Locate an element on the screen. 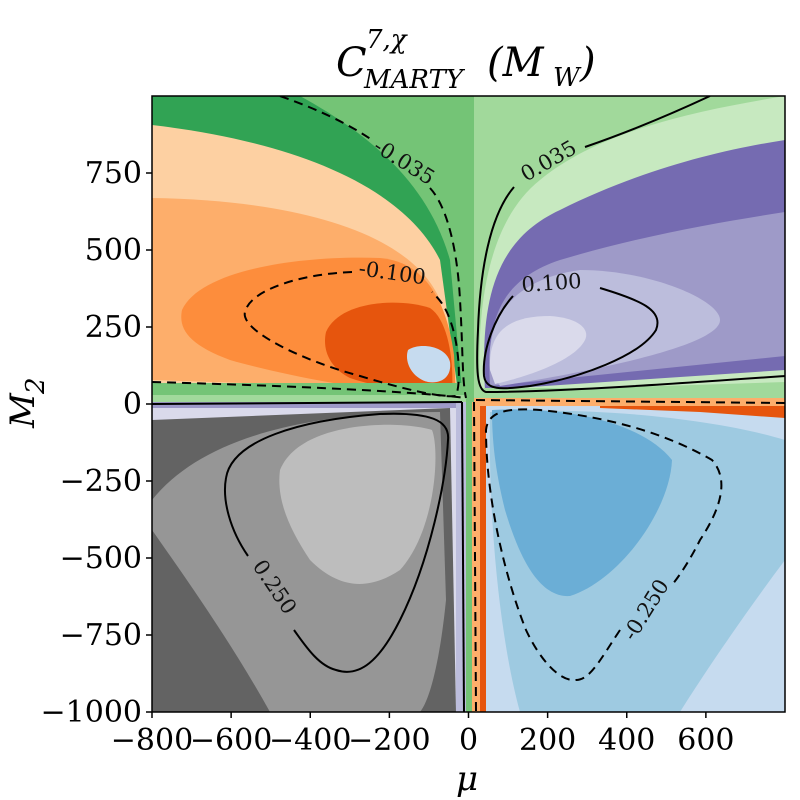  fill-ll-top-purple-band is located at coordinates (312, 405).